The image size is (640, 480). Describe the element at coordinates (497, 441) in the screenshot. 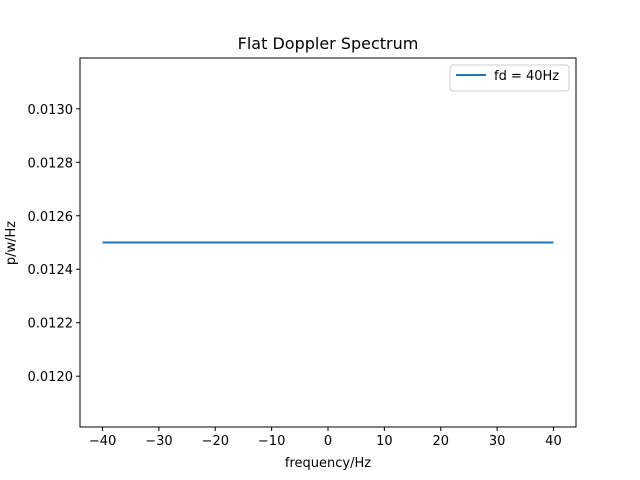

I see `x-tick-label: 30` at that location.